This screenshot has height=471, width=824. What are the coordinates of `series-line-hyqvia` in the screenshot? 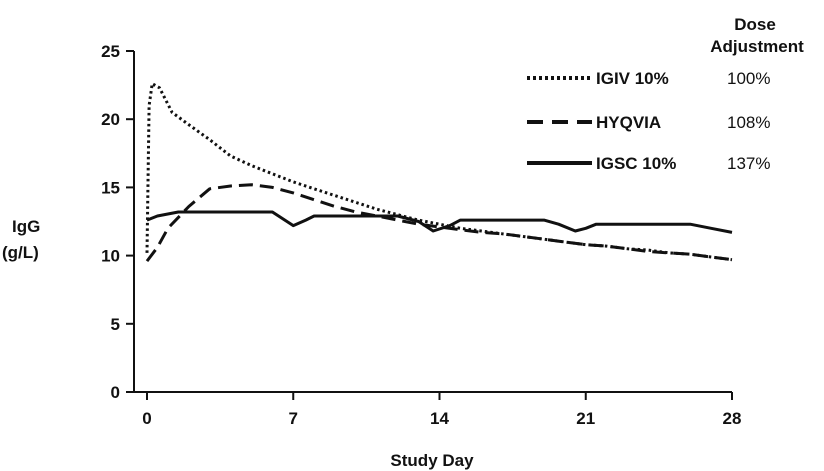 It's located at (439, 223).